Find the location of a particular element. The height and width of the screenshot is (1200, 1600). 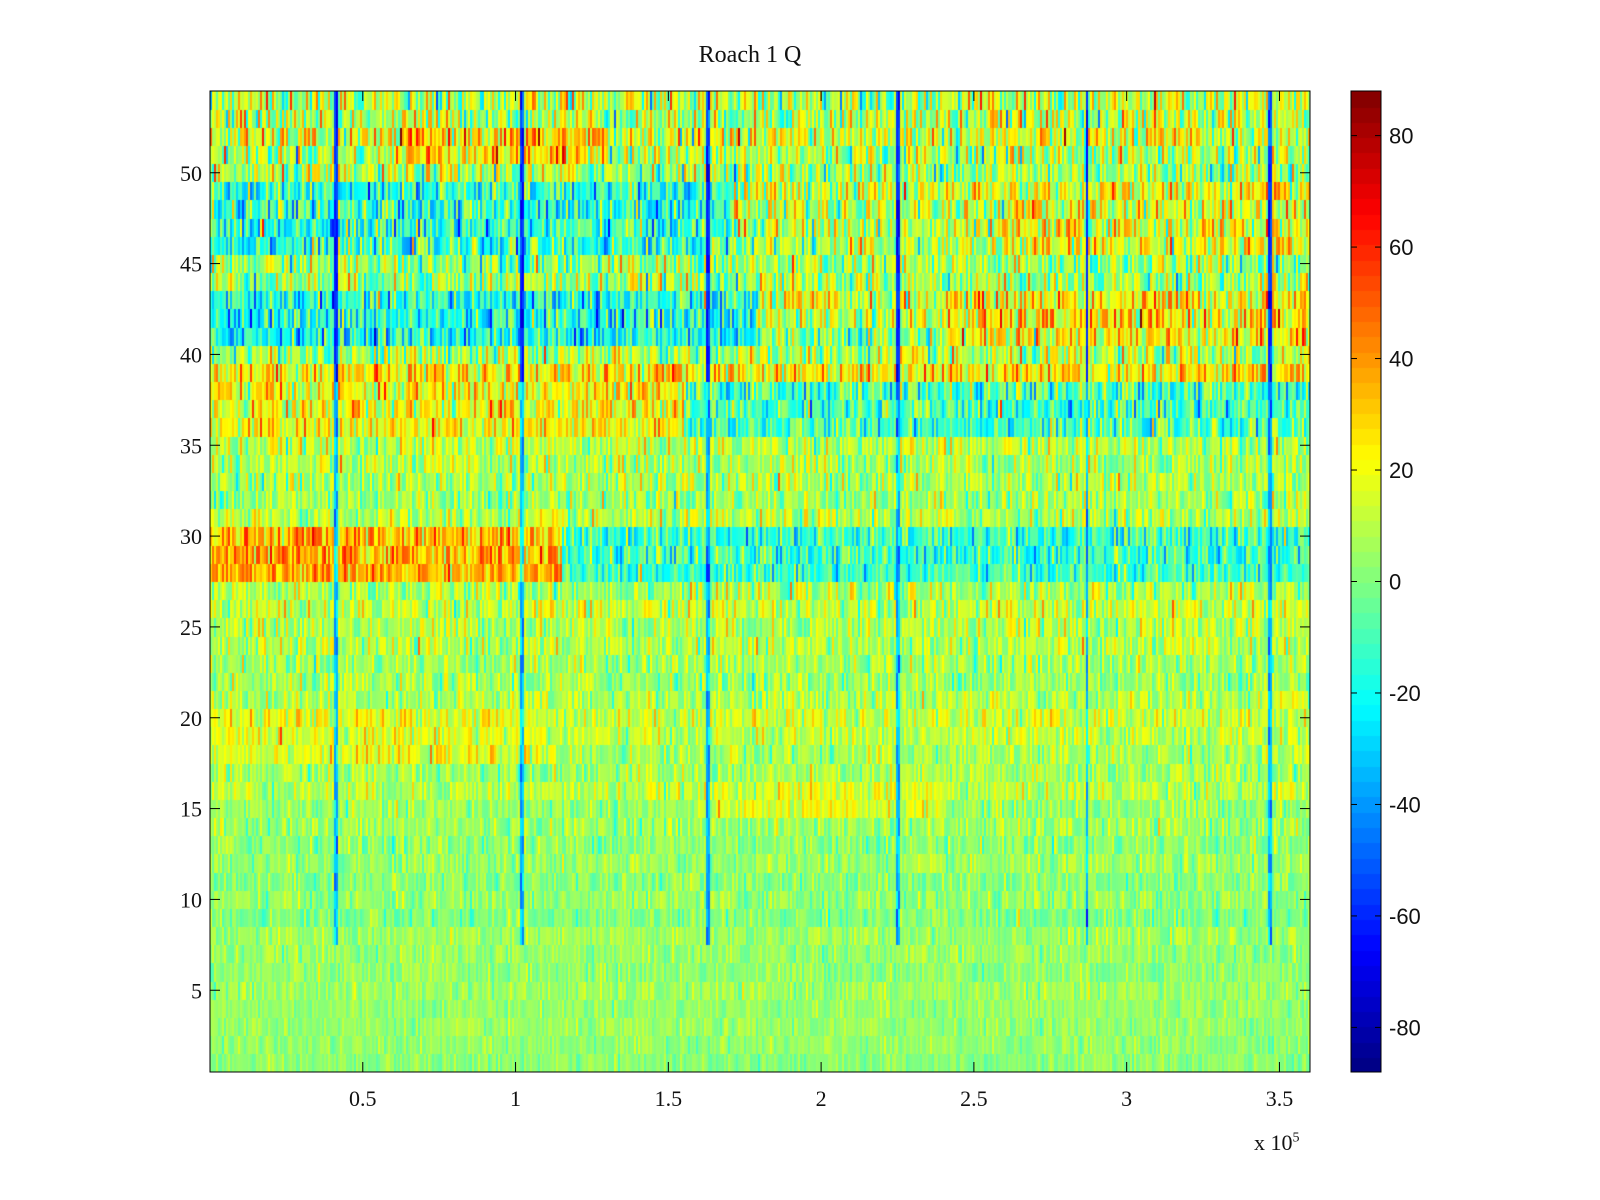

x-multiplier-exponent: 5 is located at coordinates (1296, 1138).